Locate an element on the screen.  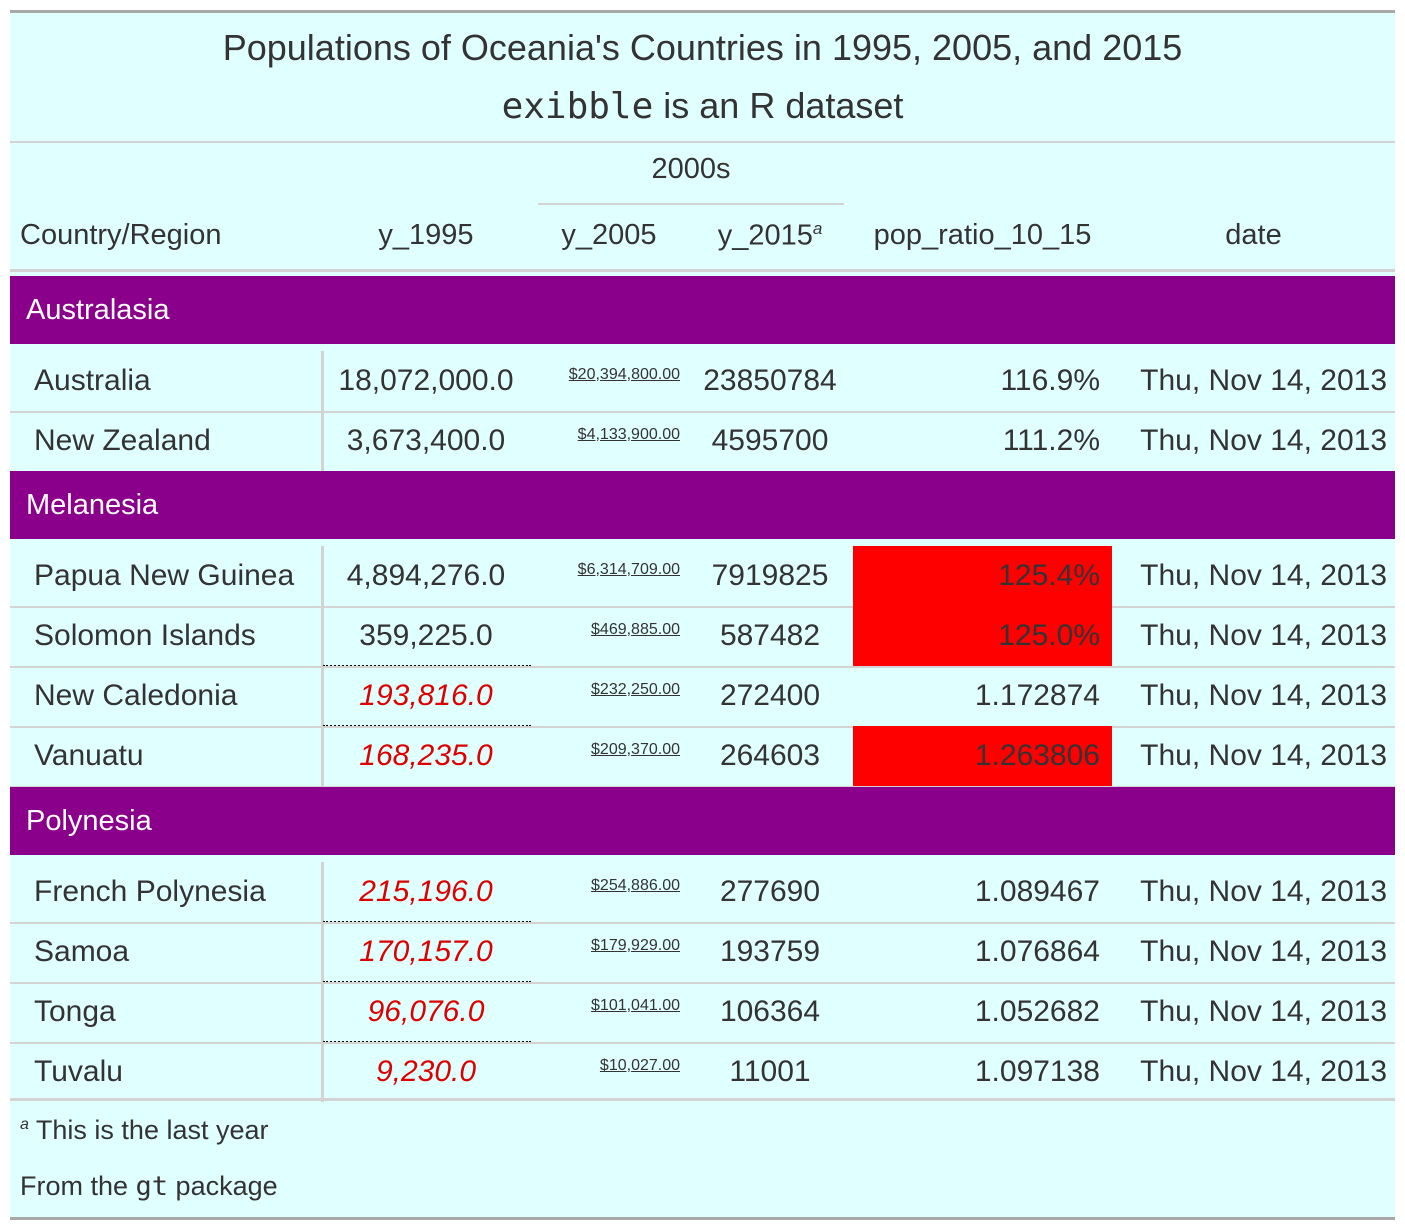
cell-country: Vanuatu is located at coordinates (89, 755).